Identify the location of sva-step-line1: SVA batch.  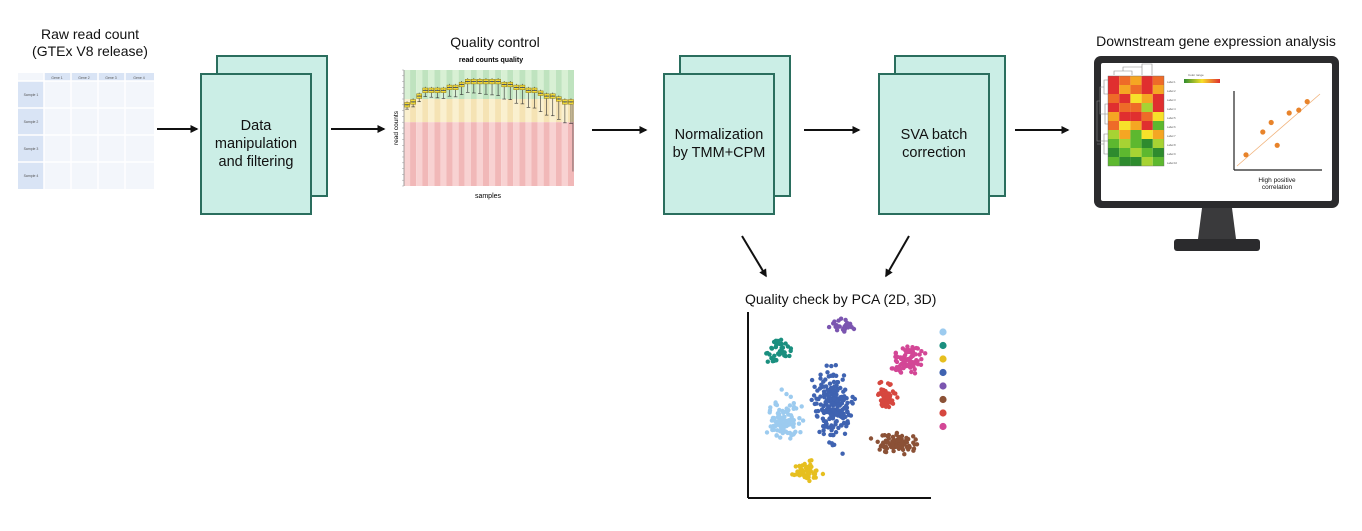
(934, 135).